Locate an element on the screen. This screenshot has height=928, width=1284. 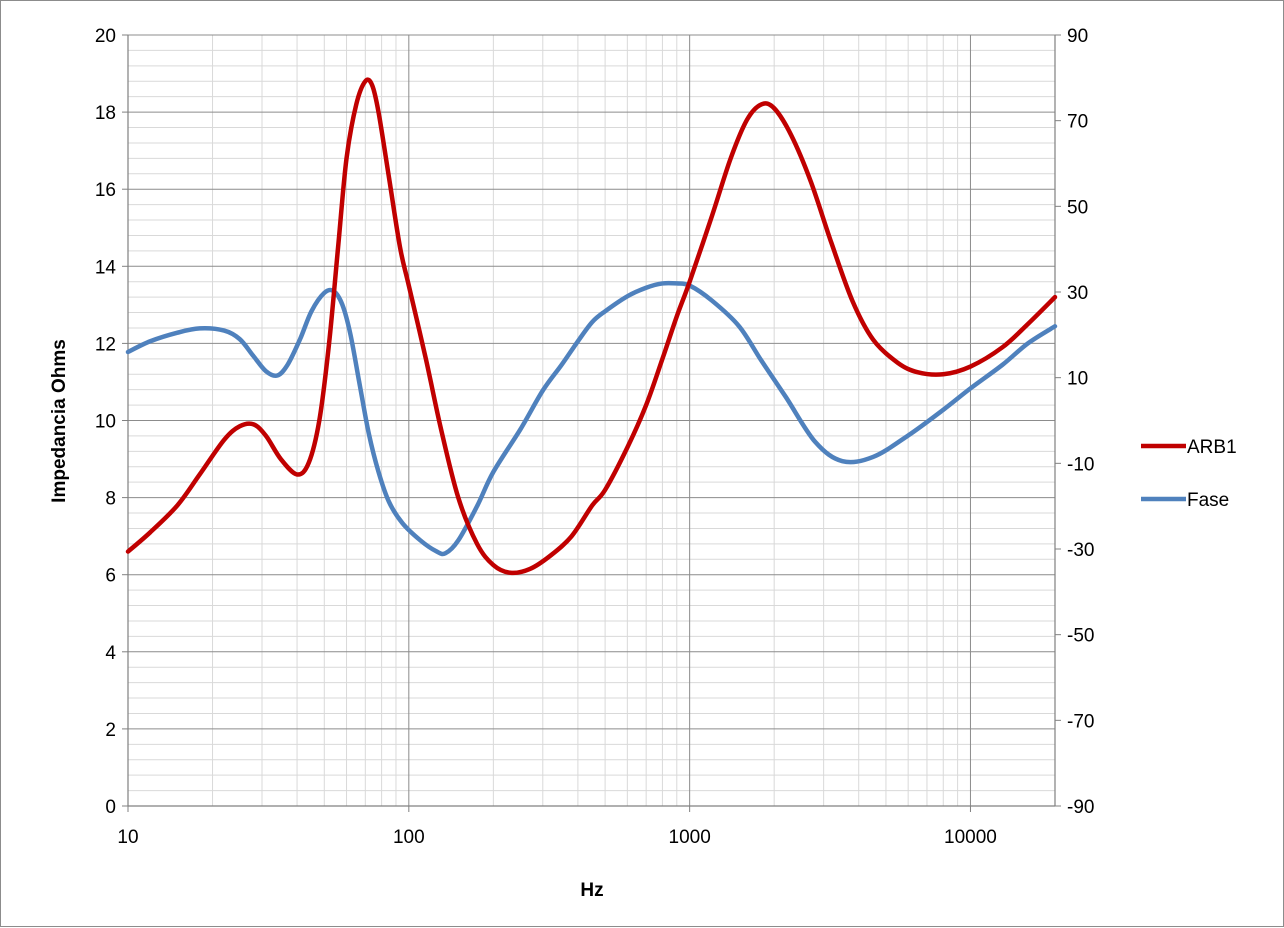
y2-tick-label: 70 is located at coordinates (1077, 122).